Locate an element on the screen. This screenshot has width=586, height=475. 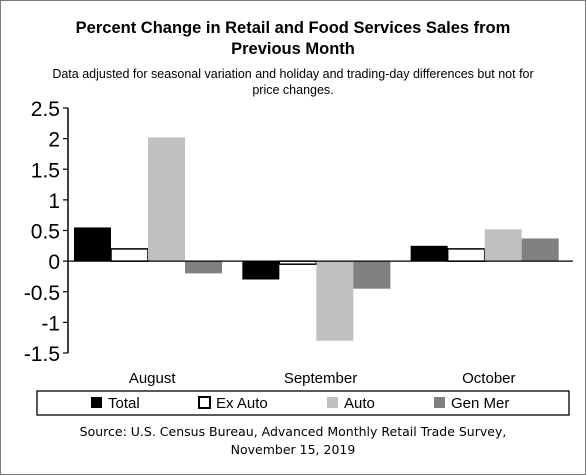
bar-total-august is located at coordinates (92, 244).